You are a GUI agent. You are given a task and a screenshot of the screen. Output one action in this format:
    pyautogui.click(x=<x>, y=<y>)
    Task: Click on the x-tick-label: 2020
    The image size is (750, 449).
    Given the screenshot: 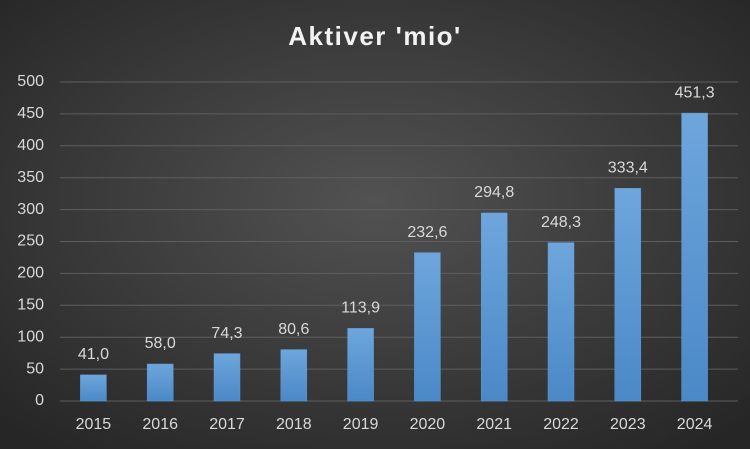 What is the action you would take?
    pyautogui.click(x=428, y=424)
    